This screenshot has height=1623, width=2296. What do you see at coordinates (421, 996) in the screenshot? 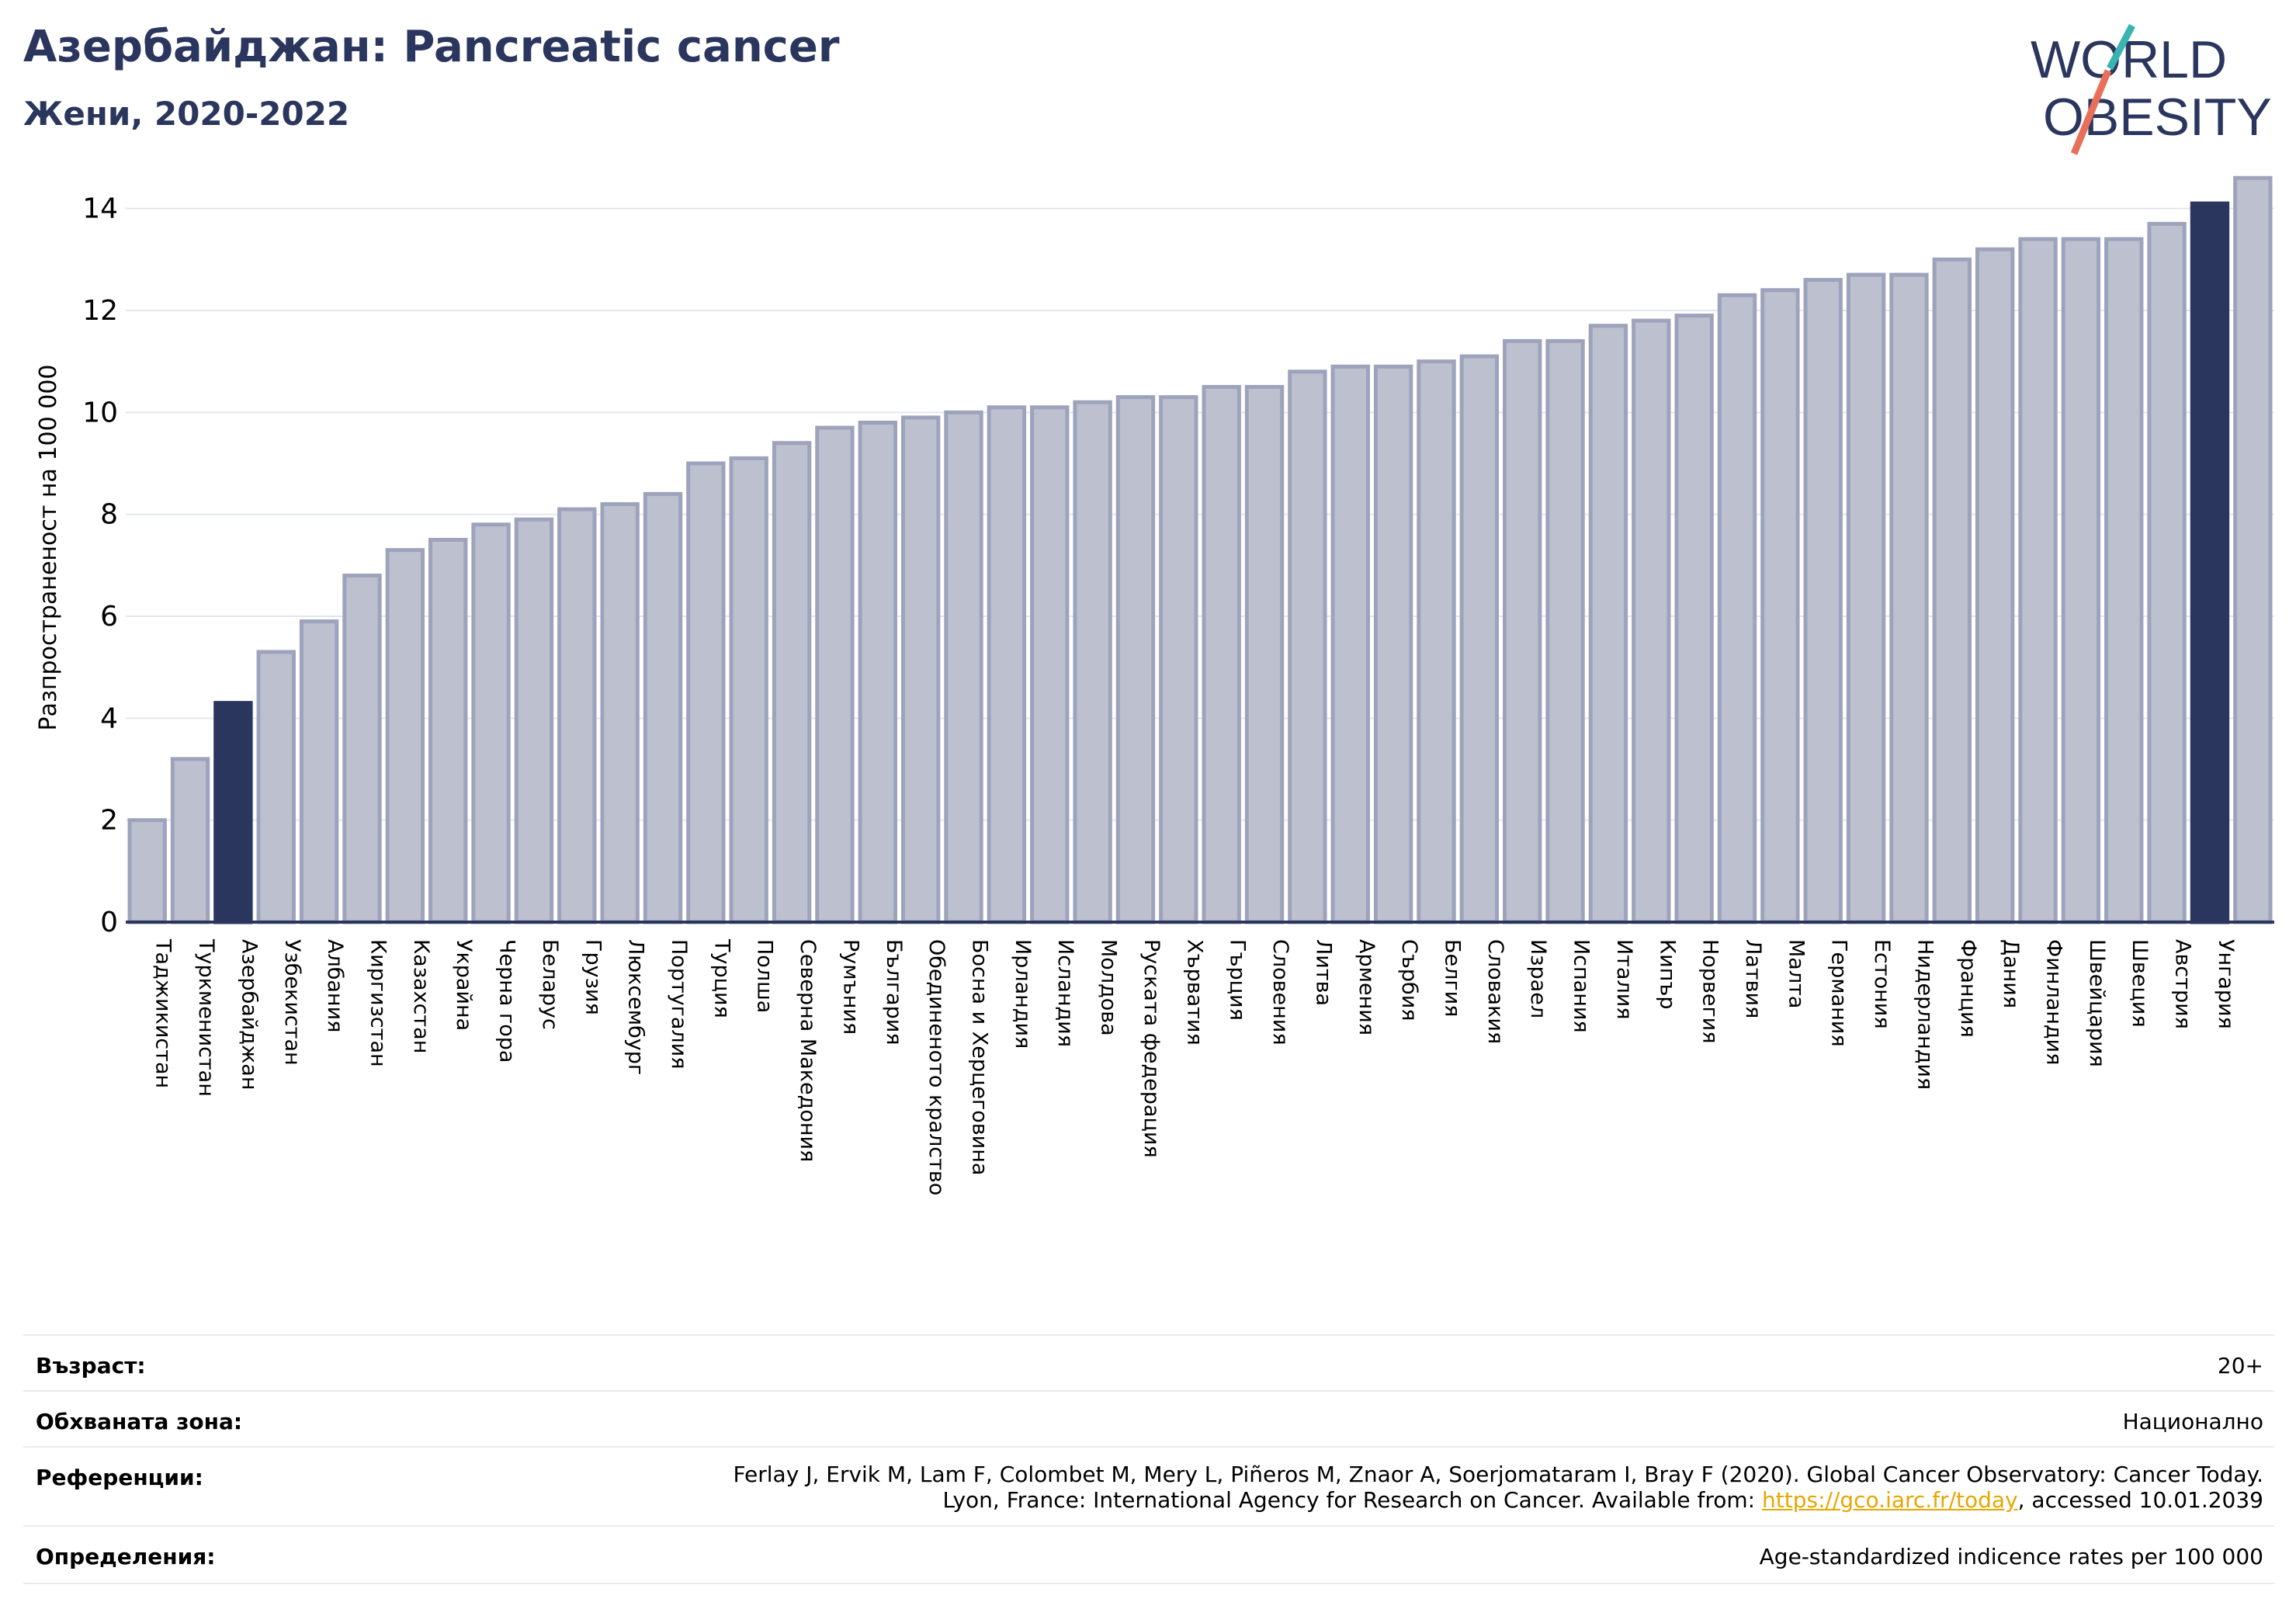
I see `x-tick-label: Казахстан` at bounding box center [421, 996].